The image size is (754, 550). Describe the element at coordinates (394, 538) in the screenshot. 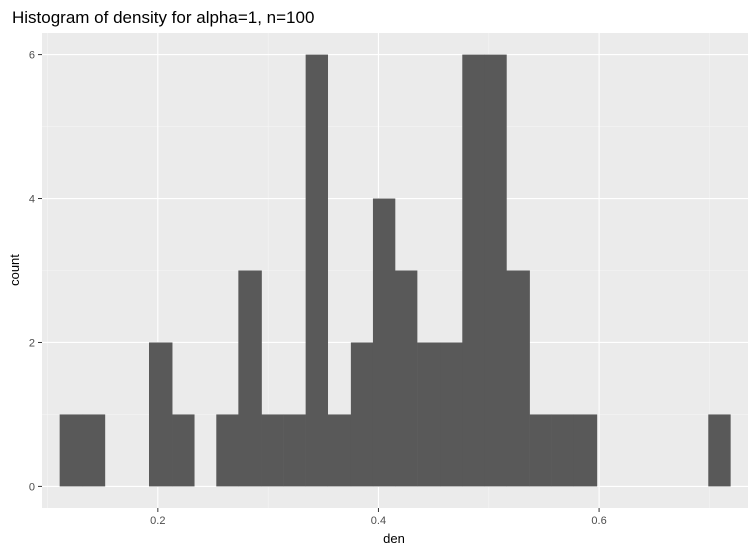

I see `x-axis-title: den` at that location.